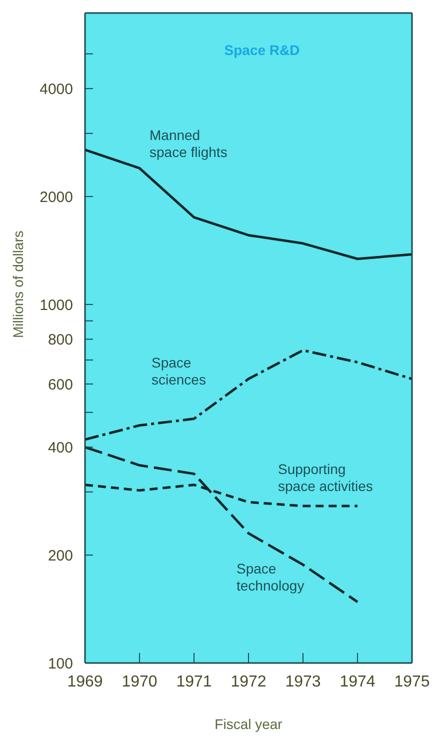 The width and height of the screenshot is (442, 741). Describe the element at coordinates (60, 340) in the screenshot. I see `y-tick-label: 800` at that location.